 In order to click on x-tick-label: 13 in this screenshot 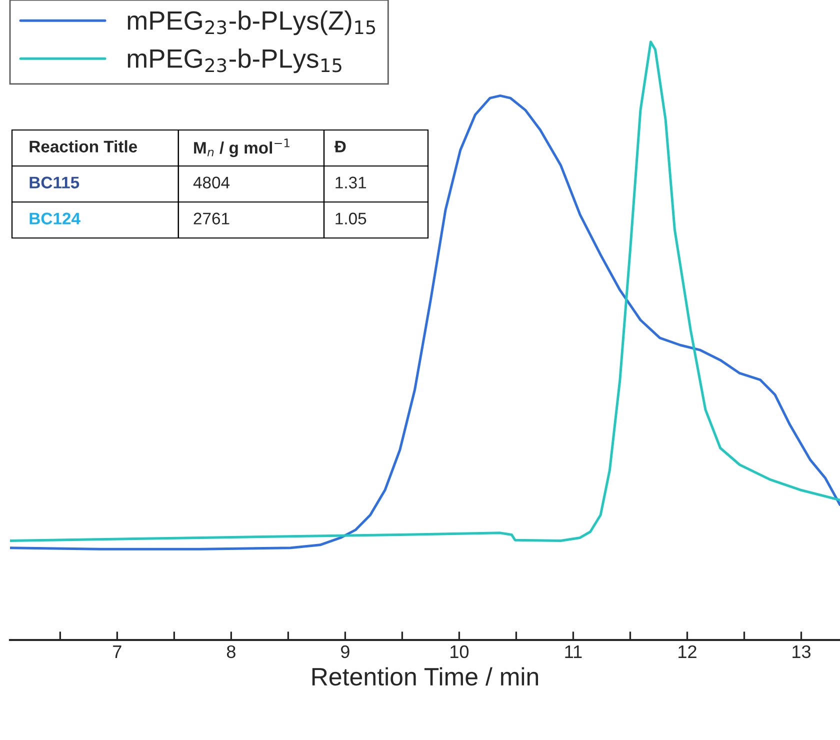, I will do `click(801, 651)`.